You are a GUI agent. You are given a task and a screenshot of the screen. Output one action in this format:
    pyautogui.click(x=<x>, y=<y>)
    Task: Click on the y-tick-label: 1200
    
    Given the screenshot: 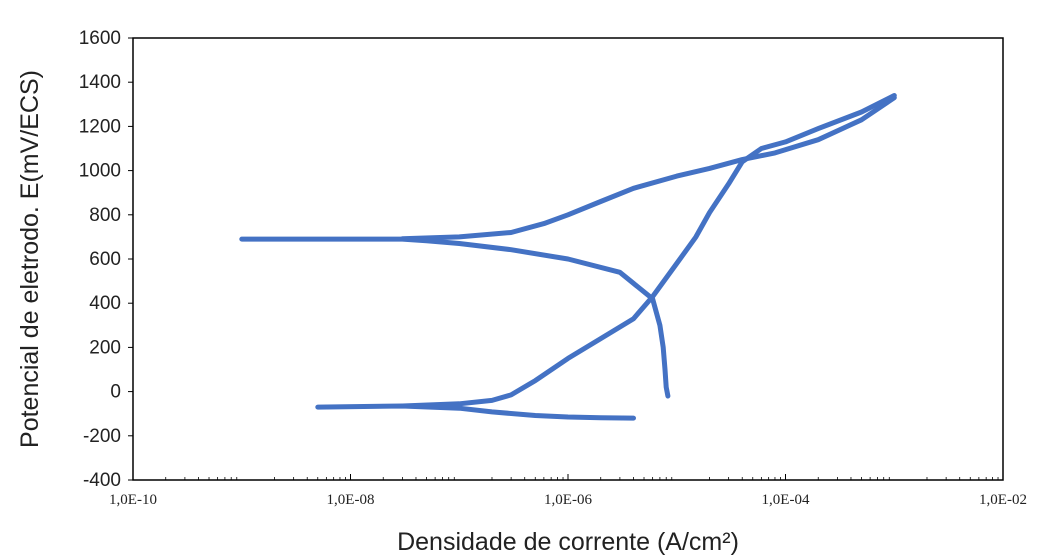 What is the action you would take?
    pyautogui.click(x=100, y=126)
    